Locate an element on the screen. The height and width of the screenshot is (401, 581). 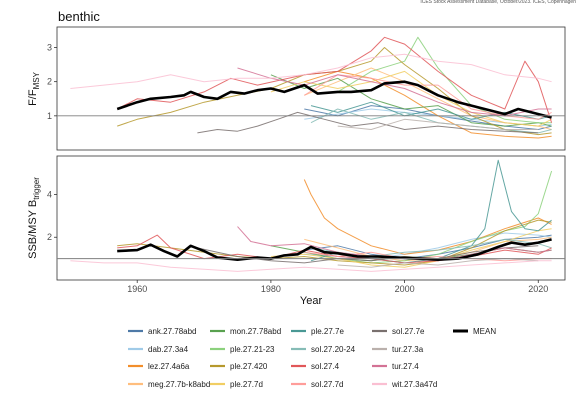
legend-label: sol.27.20-24 is located at coordinates (333, 349).